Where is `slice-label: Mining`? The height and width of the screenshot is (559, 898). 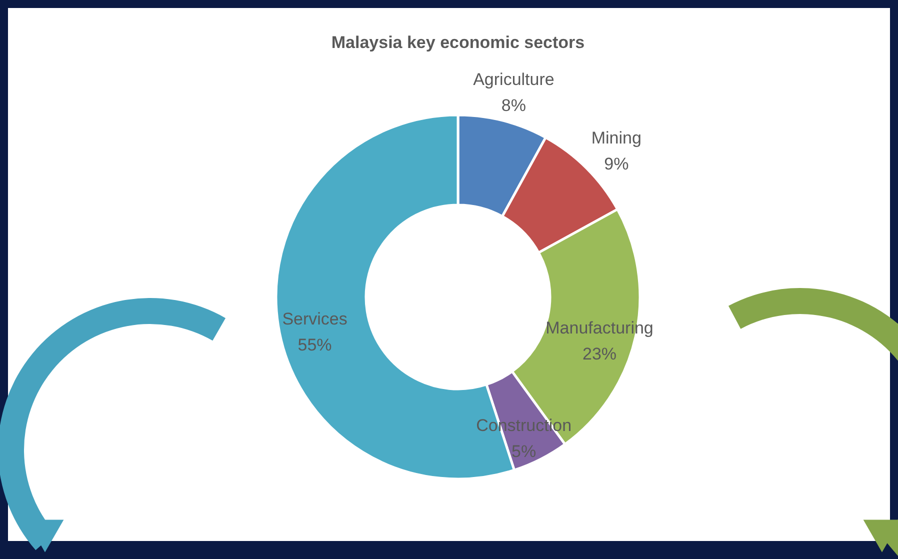 slice-label: Mining is located at coordinates (616, 138).